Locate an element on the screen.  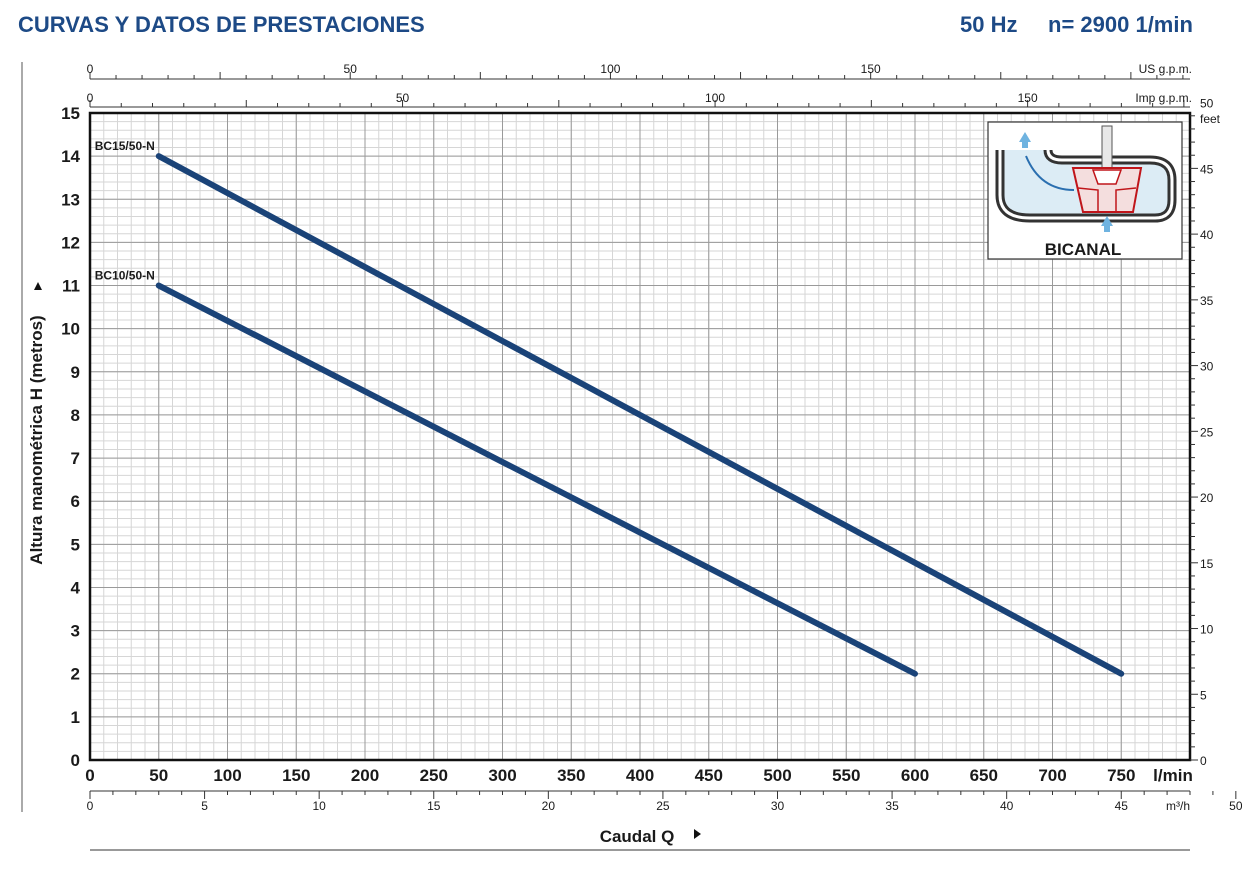
feet-tick-label: 35 is located at coordinates (1207, 301).